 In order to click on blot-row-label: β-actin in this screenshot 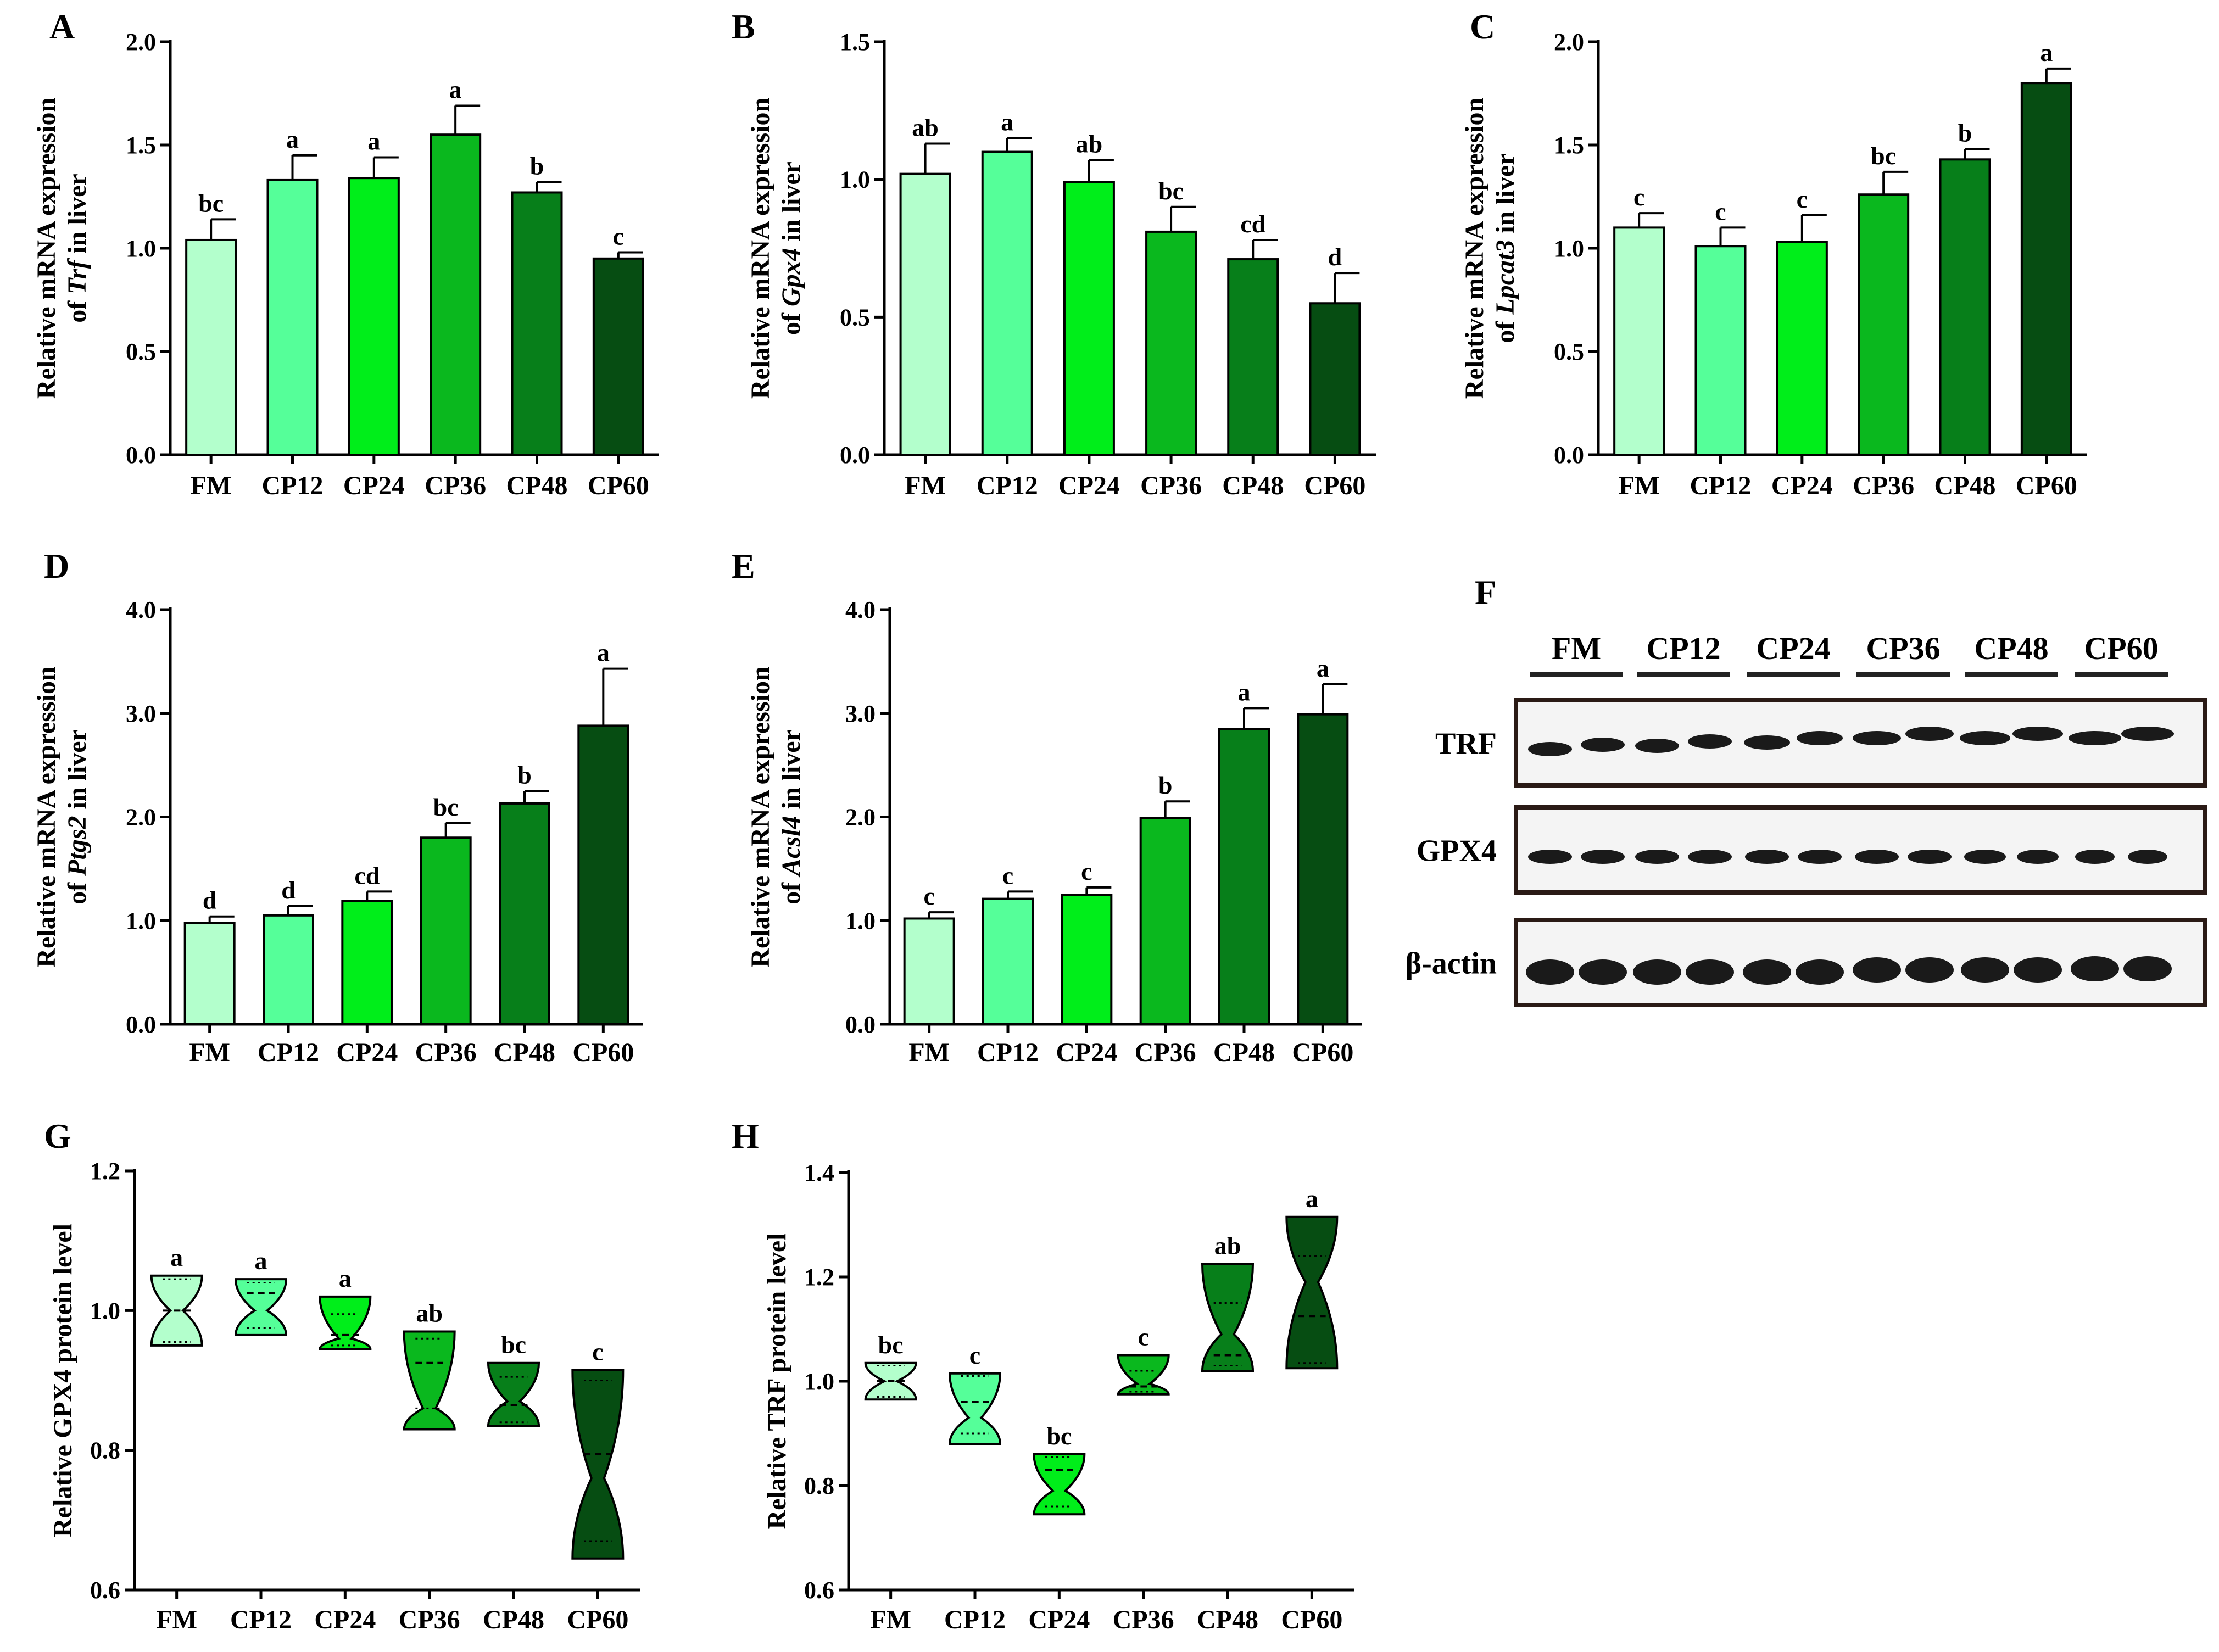, I will do `click(1452, 964)`.